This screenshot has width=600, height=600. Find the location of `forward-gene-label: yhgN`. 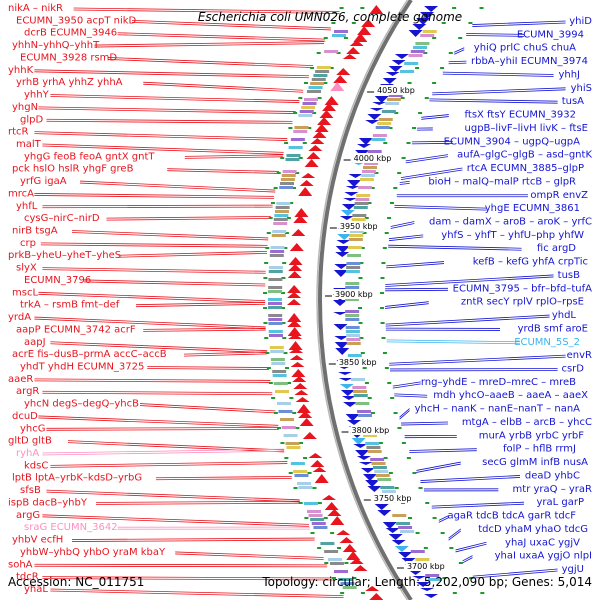

forward-gene-label: yhgN is located at coordinates (25, 107).